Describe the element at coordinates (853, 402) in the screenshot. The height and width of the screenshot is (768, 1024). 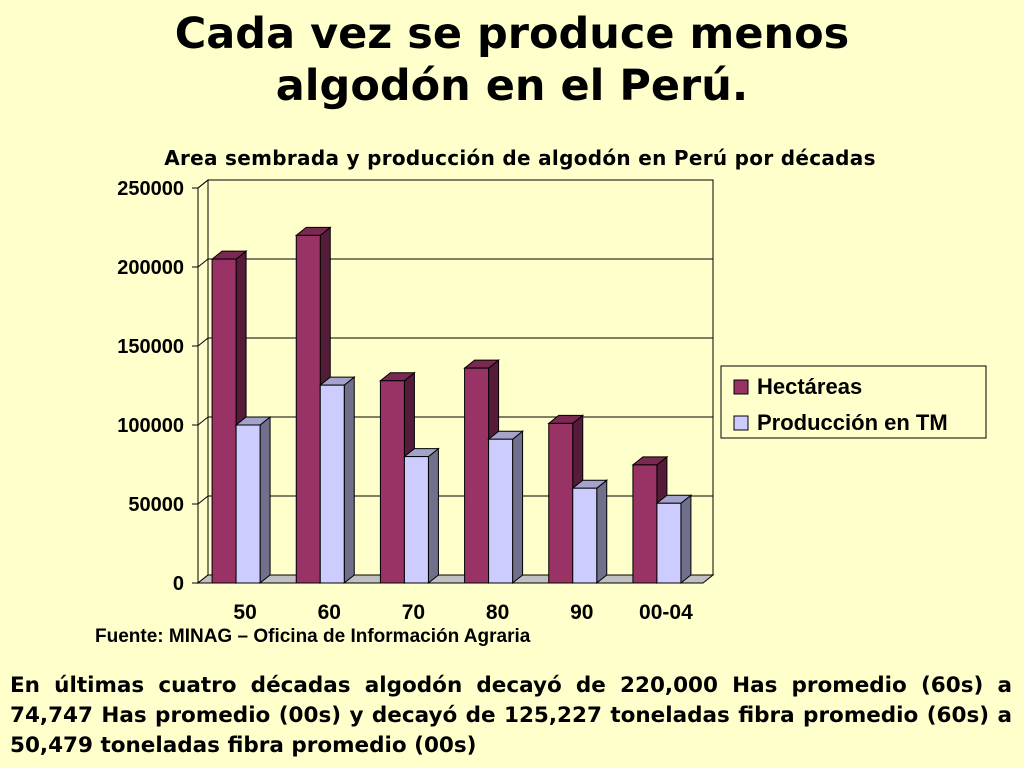
I see `legend-box` at that location.